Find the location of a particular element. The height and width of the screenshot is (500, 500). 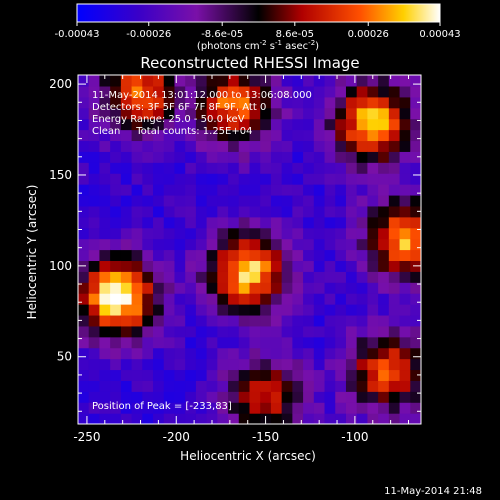

info-line-energy: Energy Range: 25.0 - 50.0 keV is located at coordinates (168, 119).